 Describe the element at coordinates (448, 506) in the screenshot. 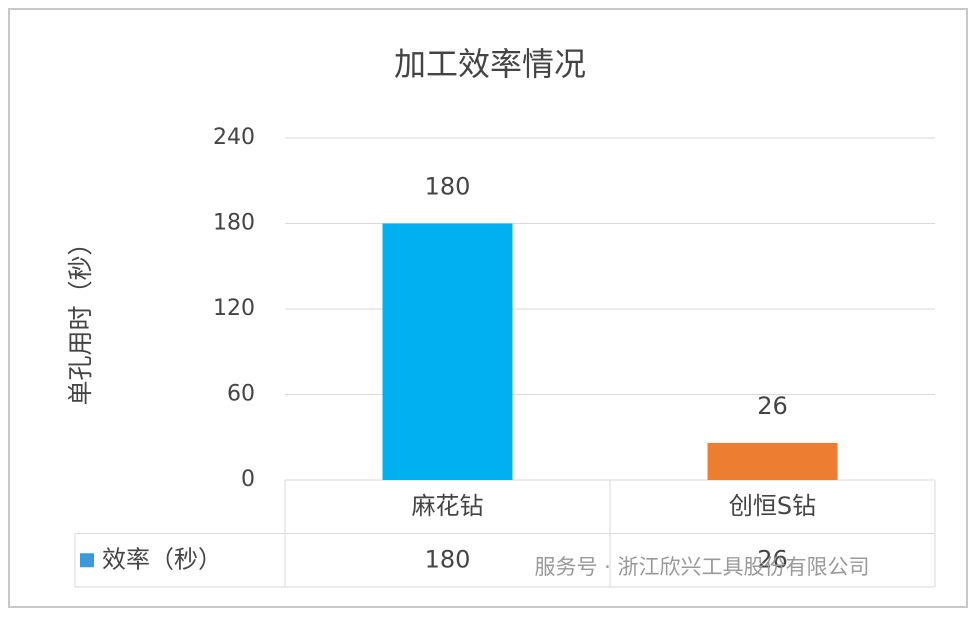

I see `x-tick-label: 麻花钻` at that location.